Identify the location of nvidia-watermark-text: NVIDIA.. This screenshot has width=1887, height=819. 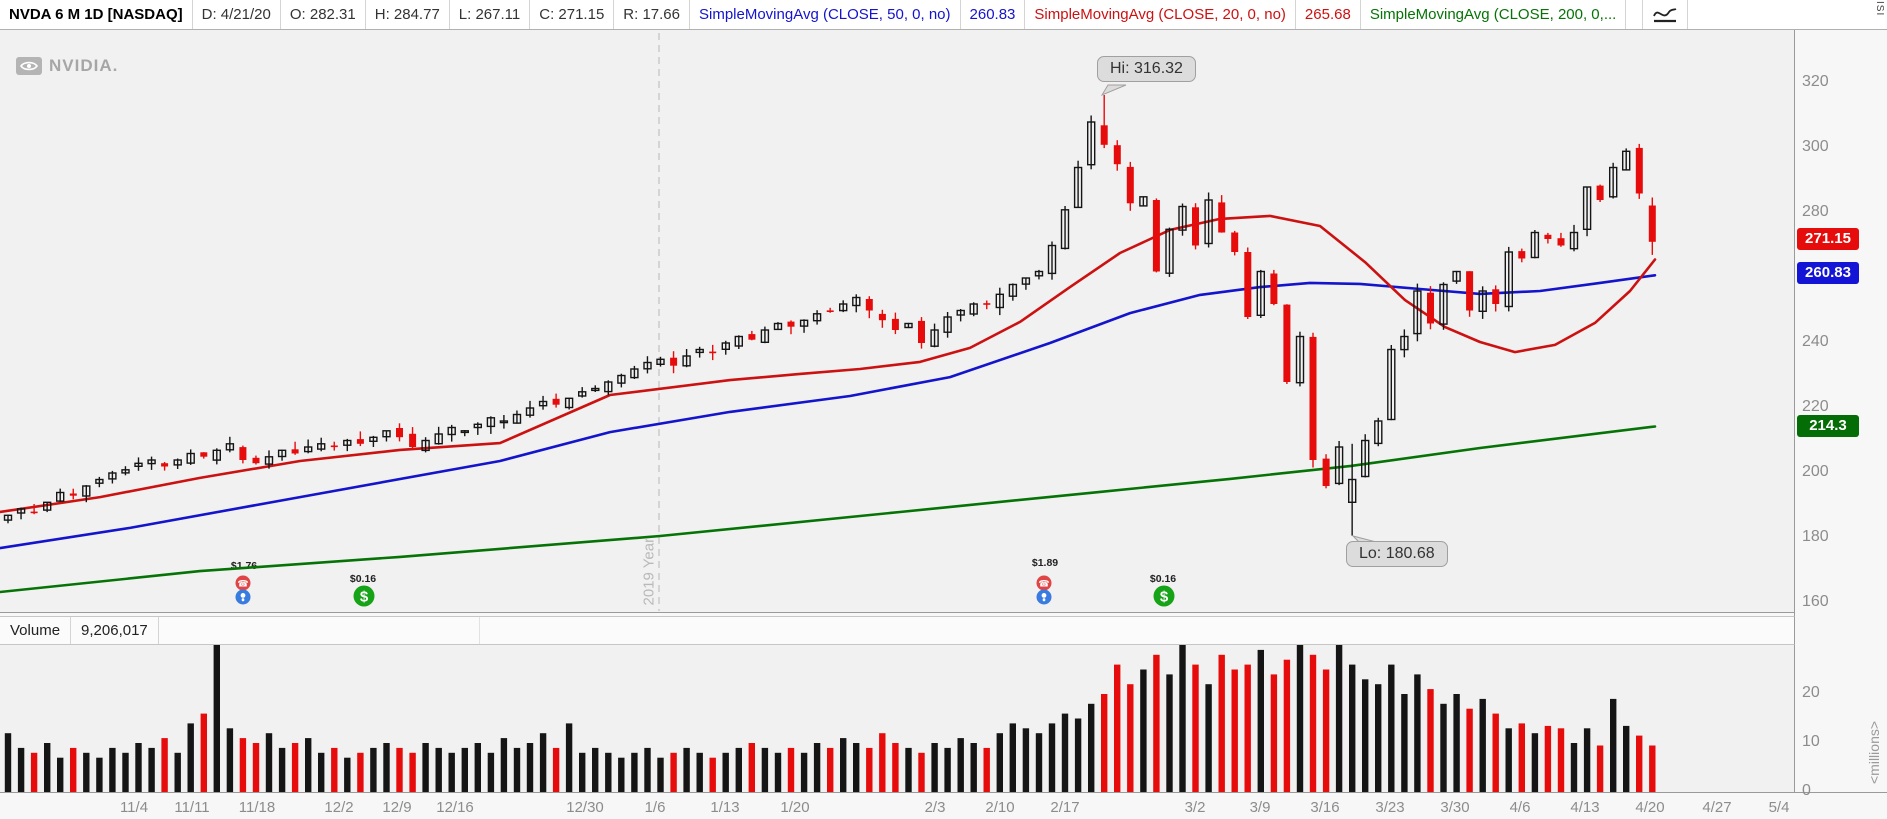
(84, 65).